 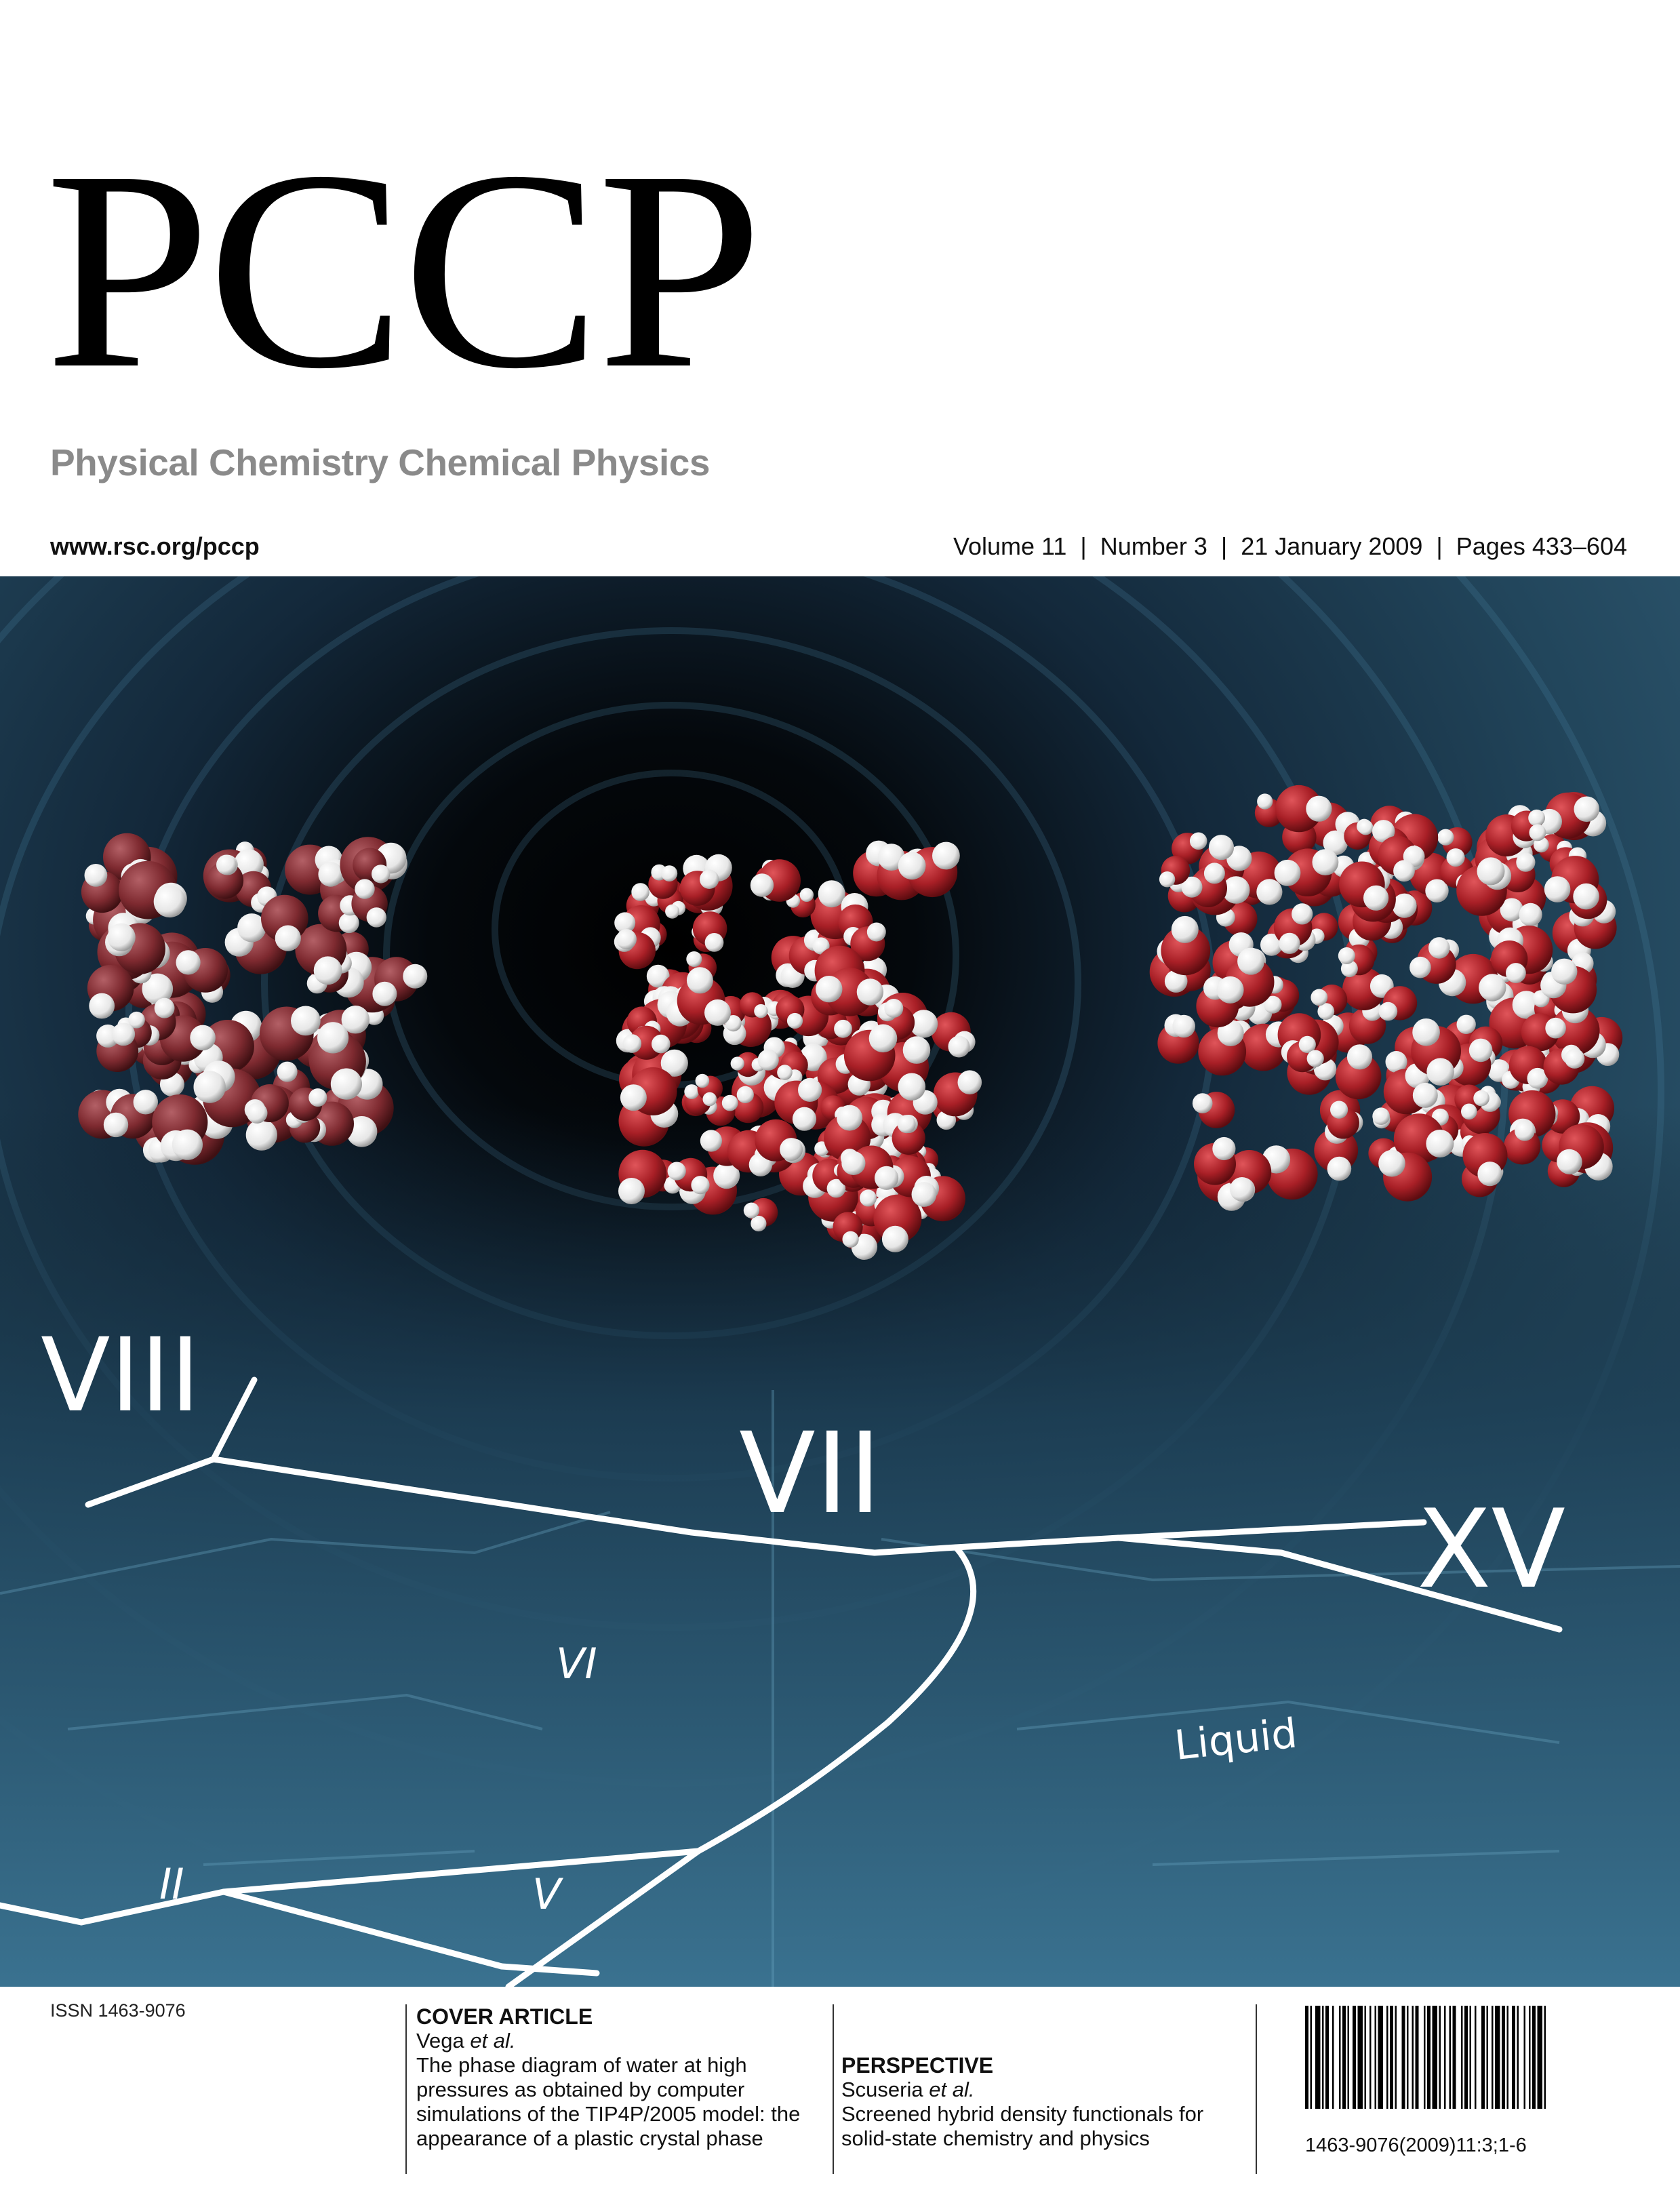 I want to click on cover-article-heading: COVER ARTICLE, so click(x=504, y=2016).